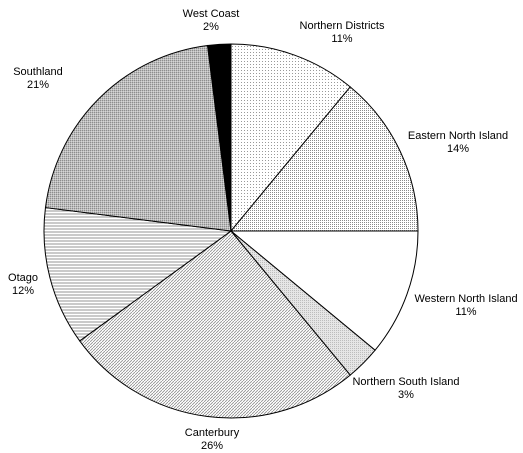 The image size is (523, 453). What do you see at coordinates (405, 382) in the screenshot?
I see `slice-name: Northern South Island` at bounding box center [405, 382].